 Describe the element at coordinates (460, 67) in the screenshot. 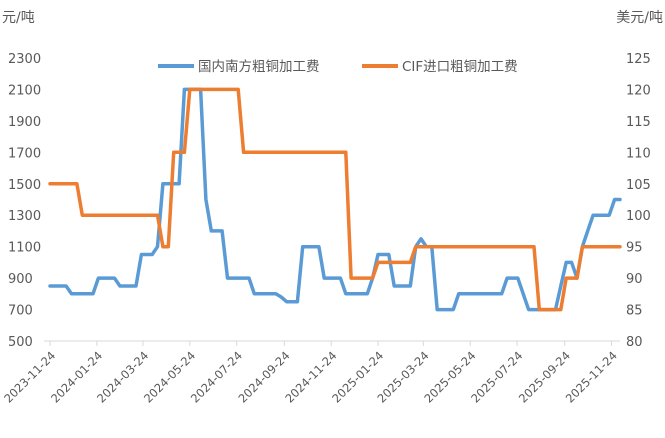

I see `legend-label-2: CIF进口粗铜加工费` at that location.